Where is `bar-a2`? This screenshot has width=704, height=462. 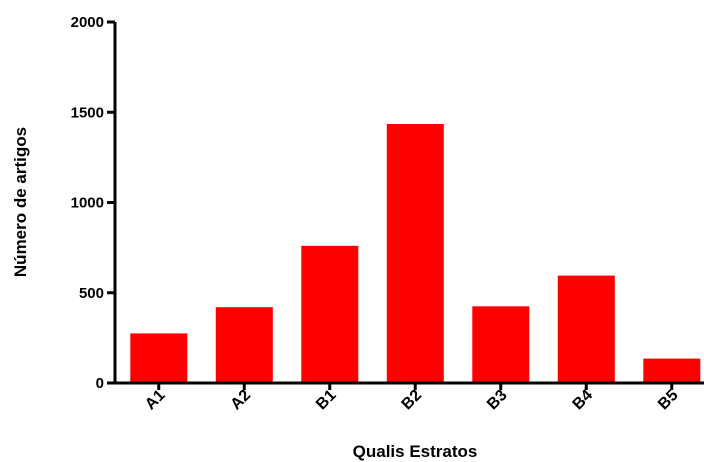 bar-a2 is located at coordinates (244, 345).